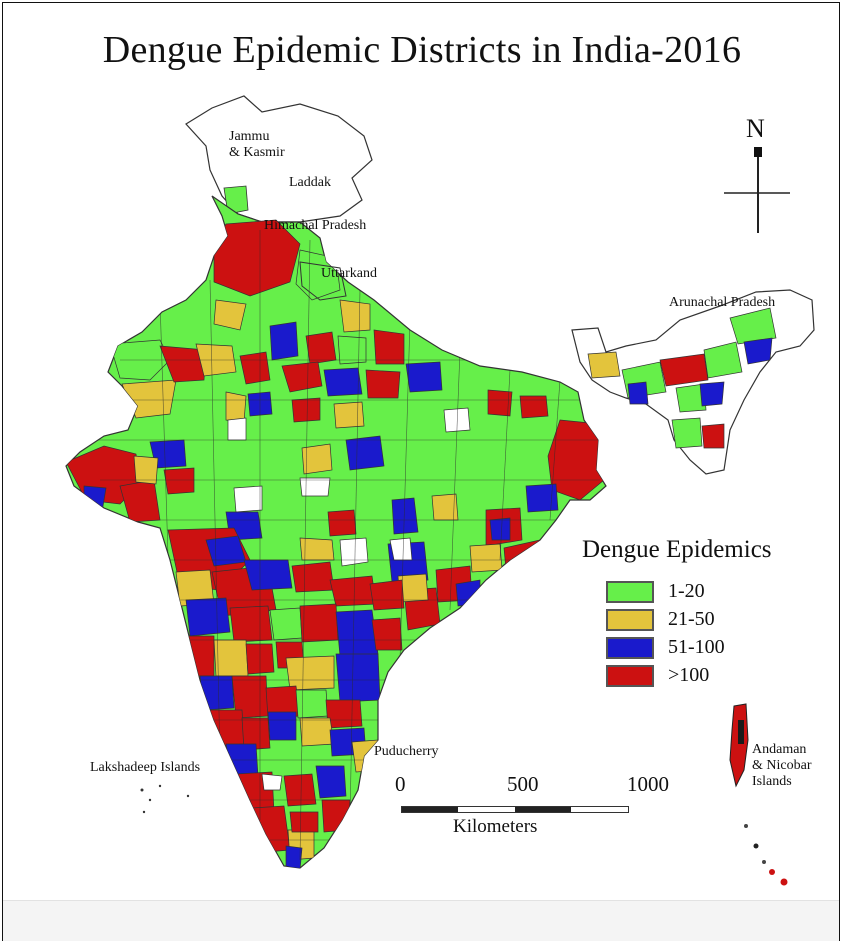 The height and width of the screenshot is (945, 844). Describe the element at coordinates (515, 809) in the screenshot. I see `scale-line` at that location.